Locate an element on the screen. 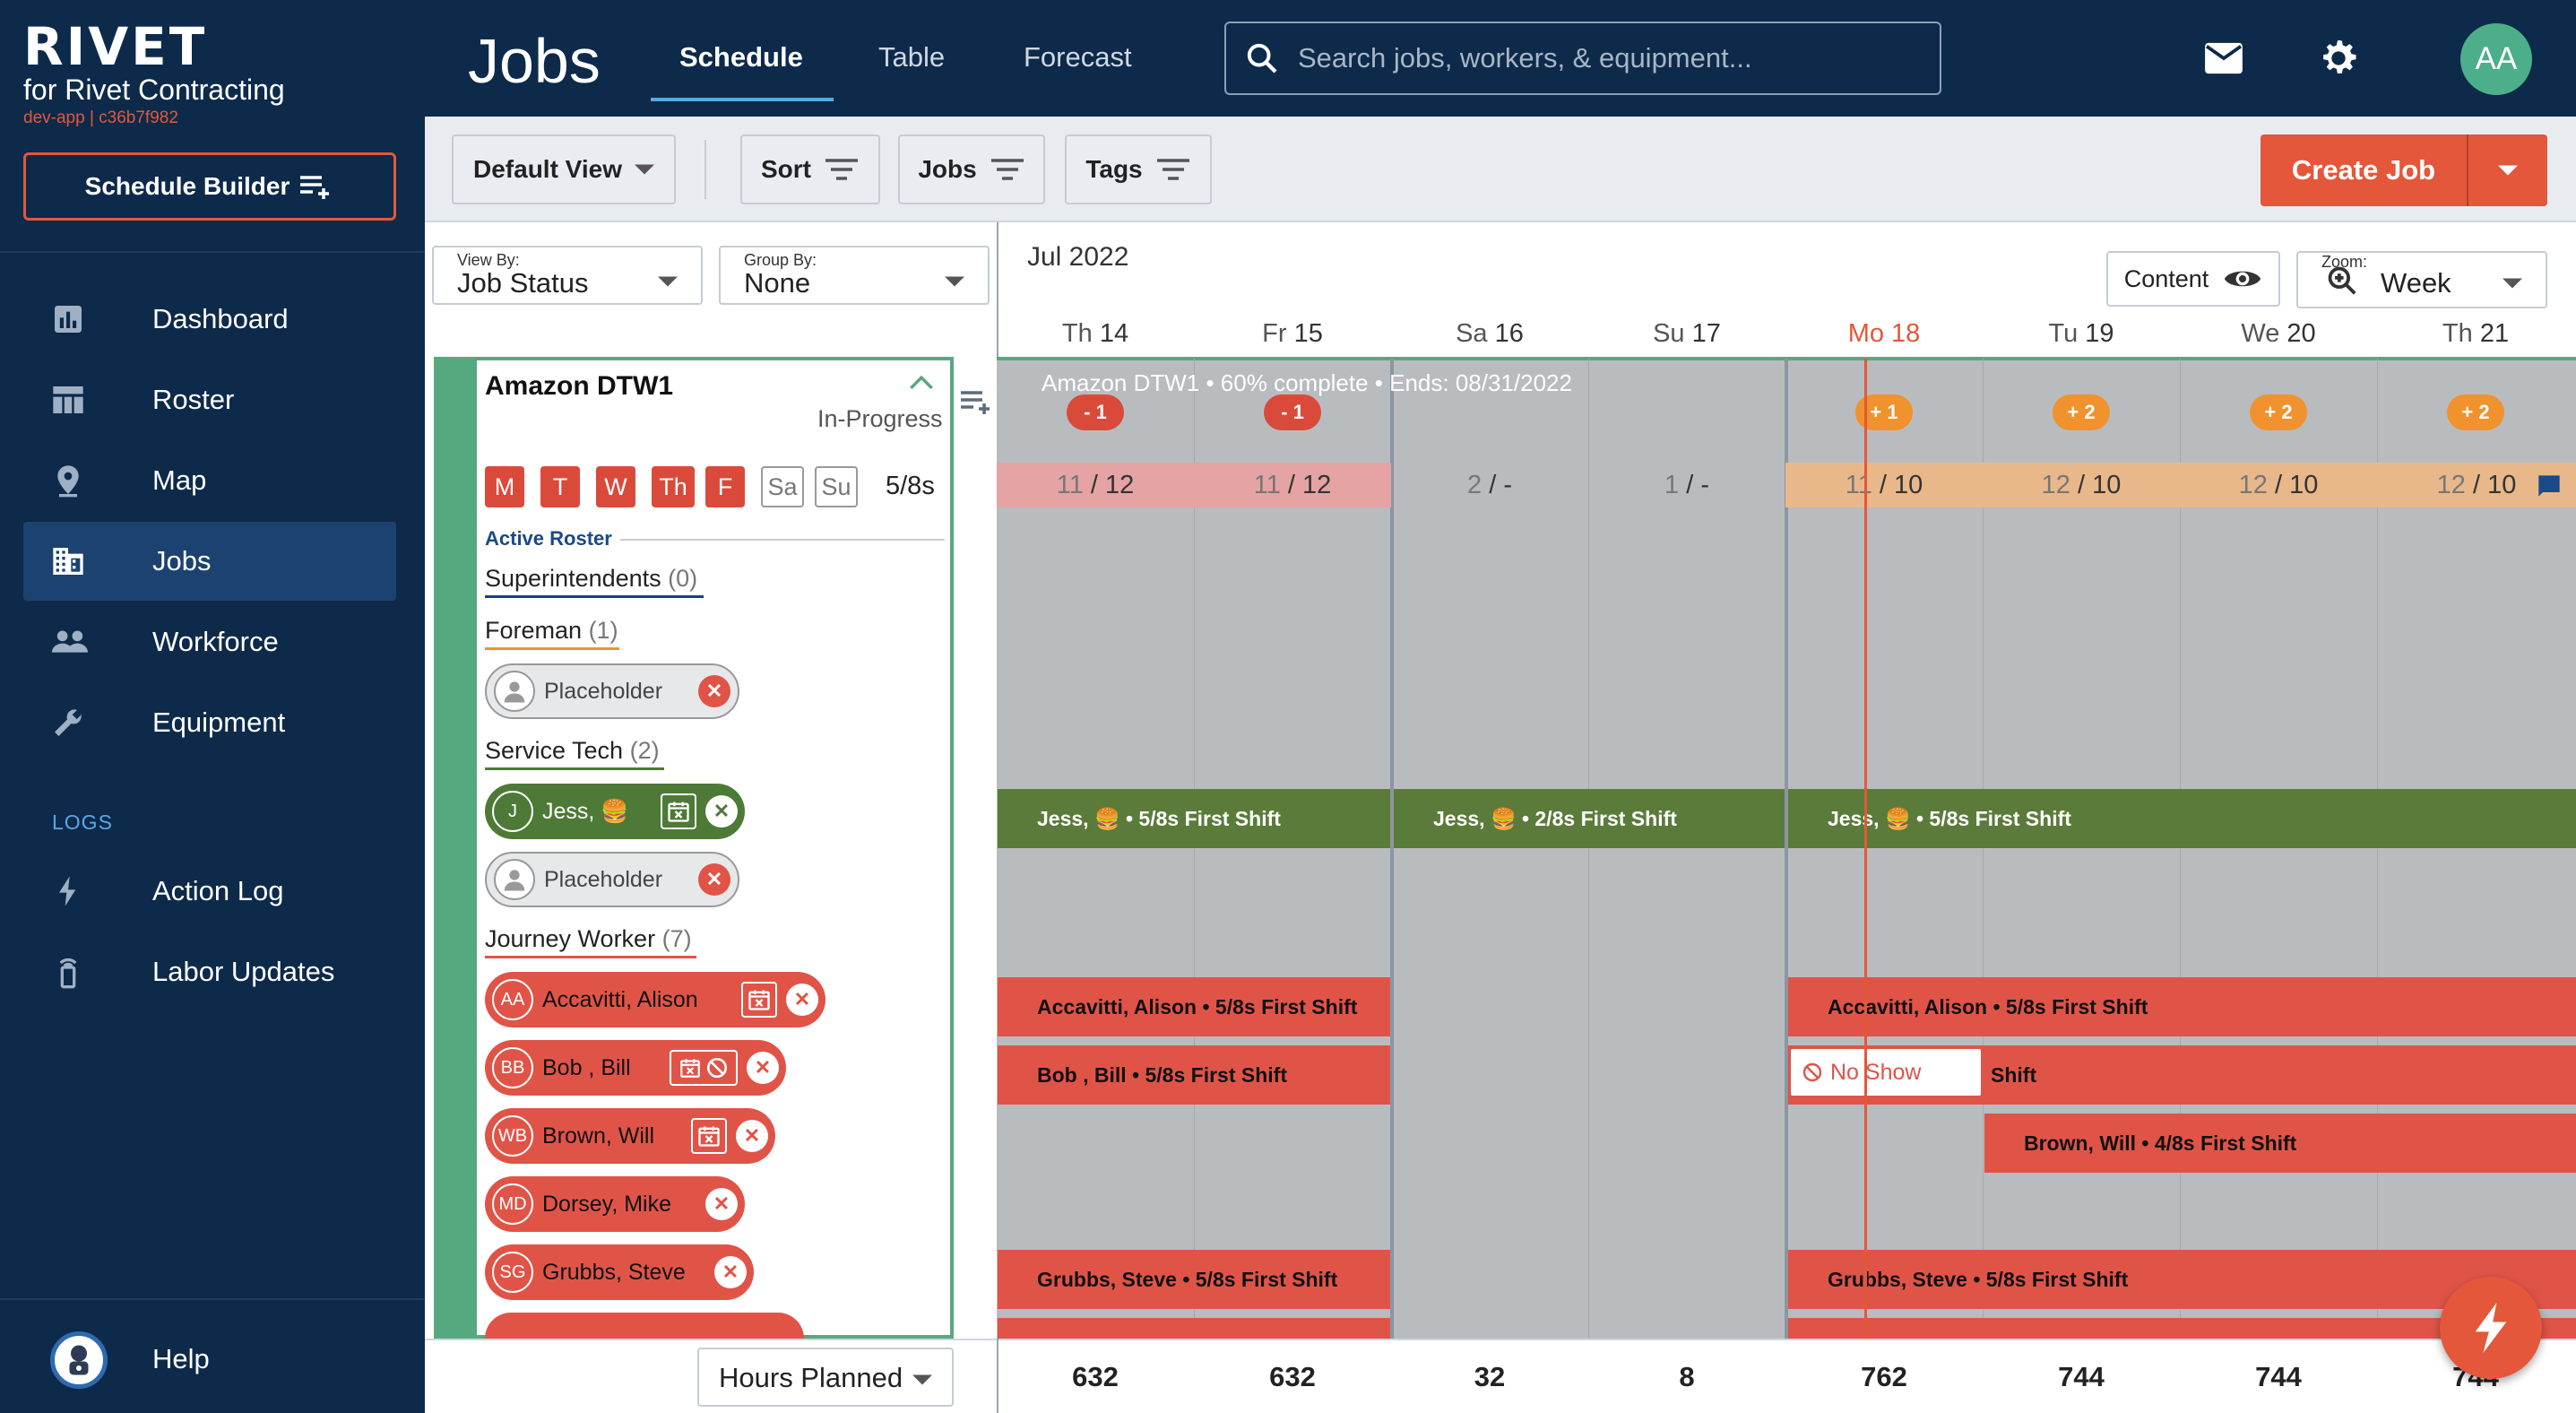 Image resolution: width=2576 pixels, height=1413 pixels. needed-count: 12 is located at coordinates (1317, 484).